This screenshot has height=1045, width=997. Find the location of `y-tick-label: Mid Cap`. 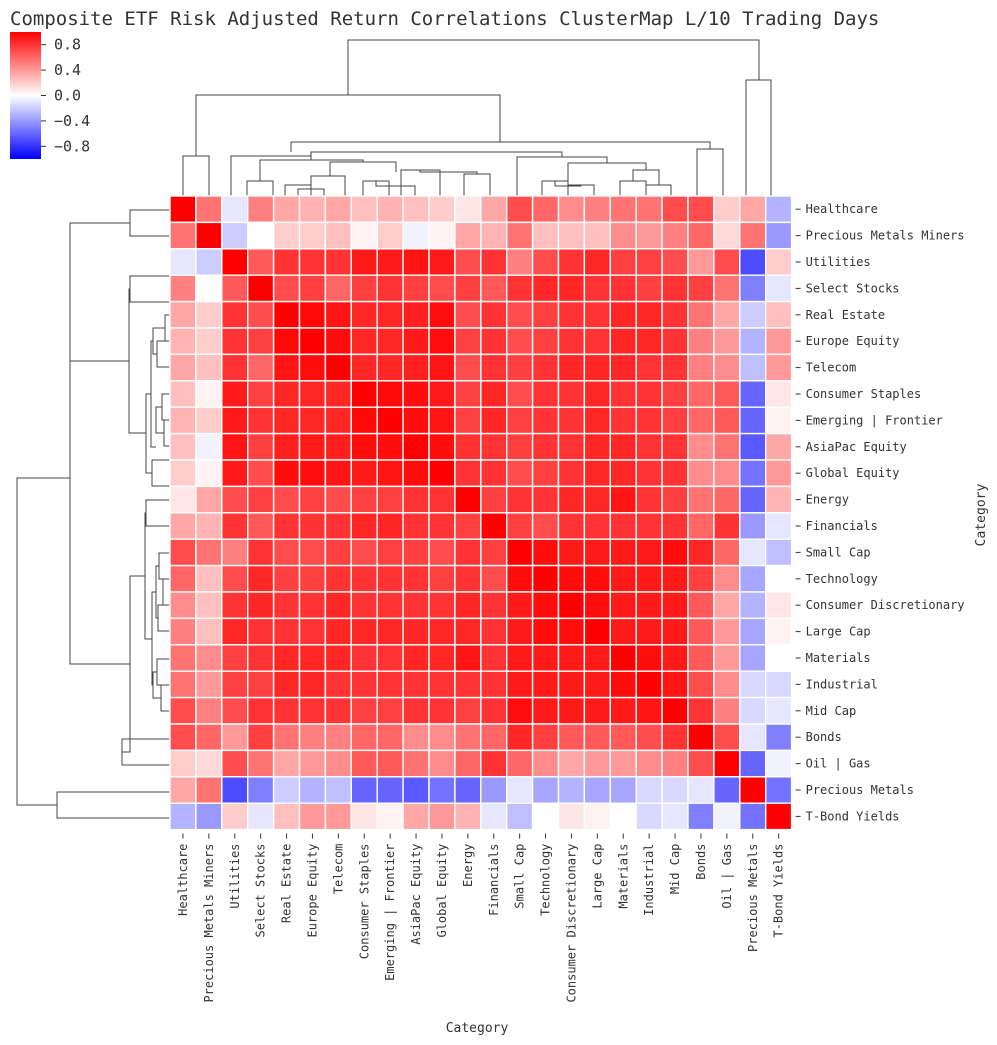

y-tick-label: Mid Cap is located at coordinates (831, 711).